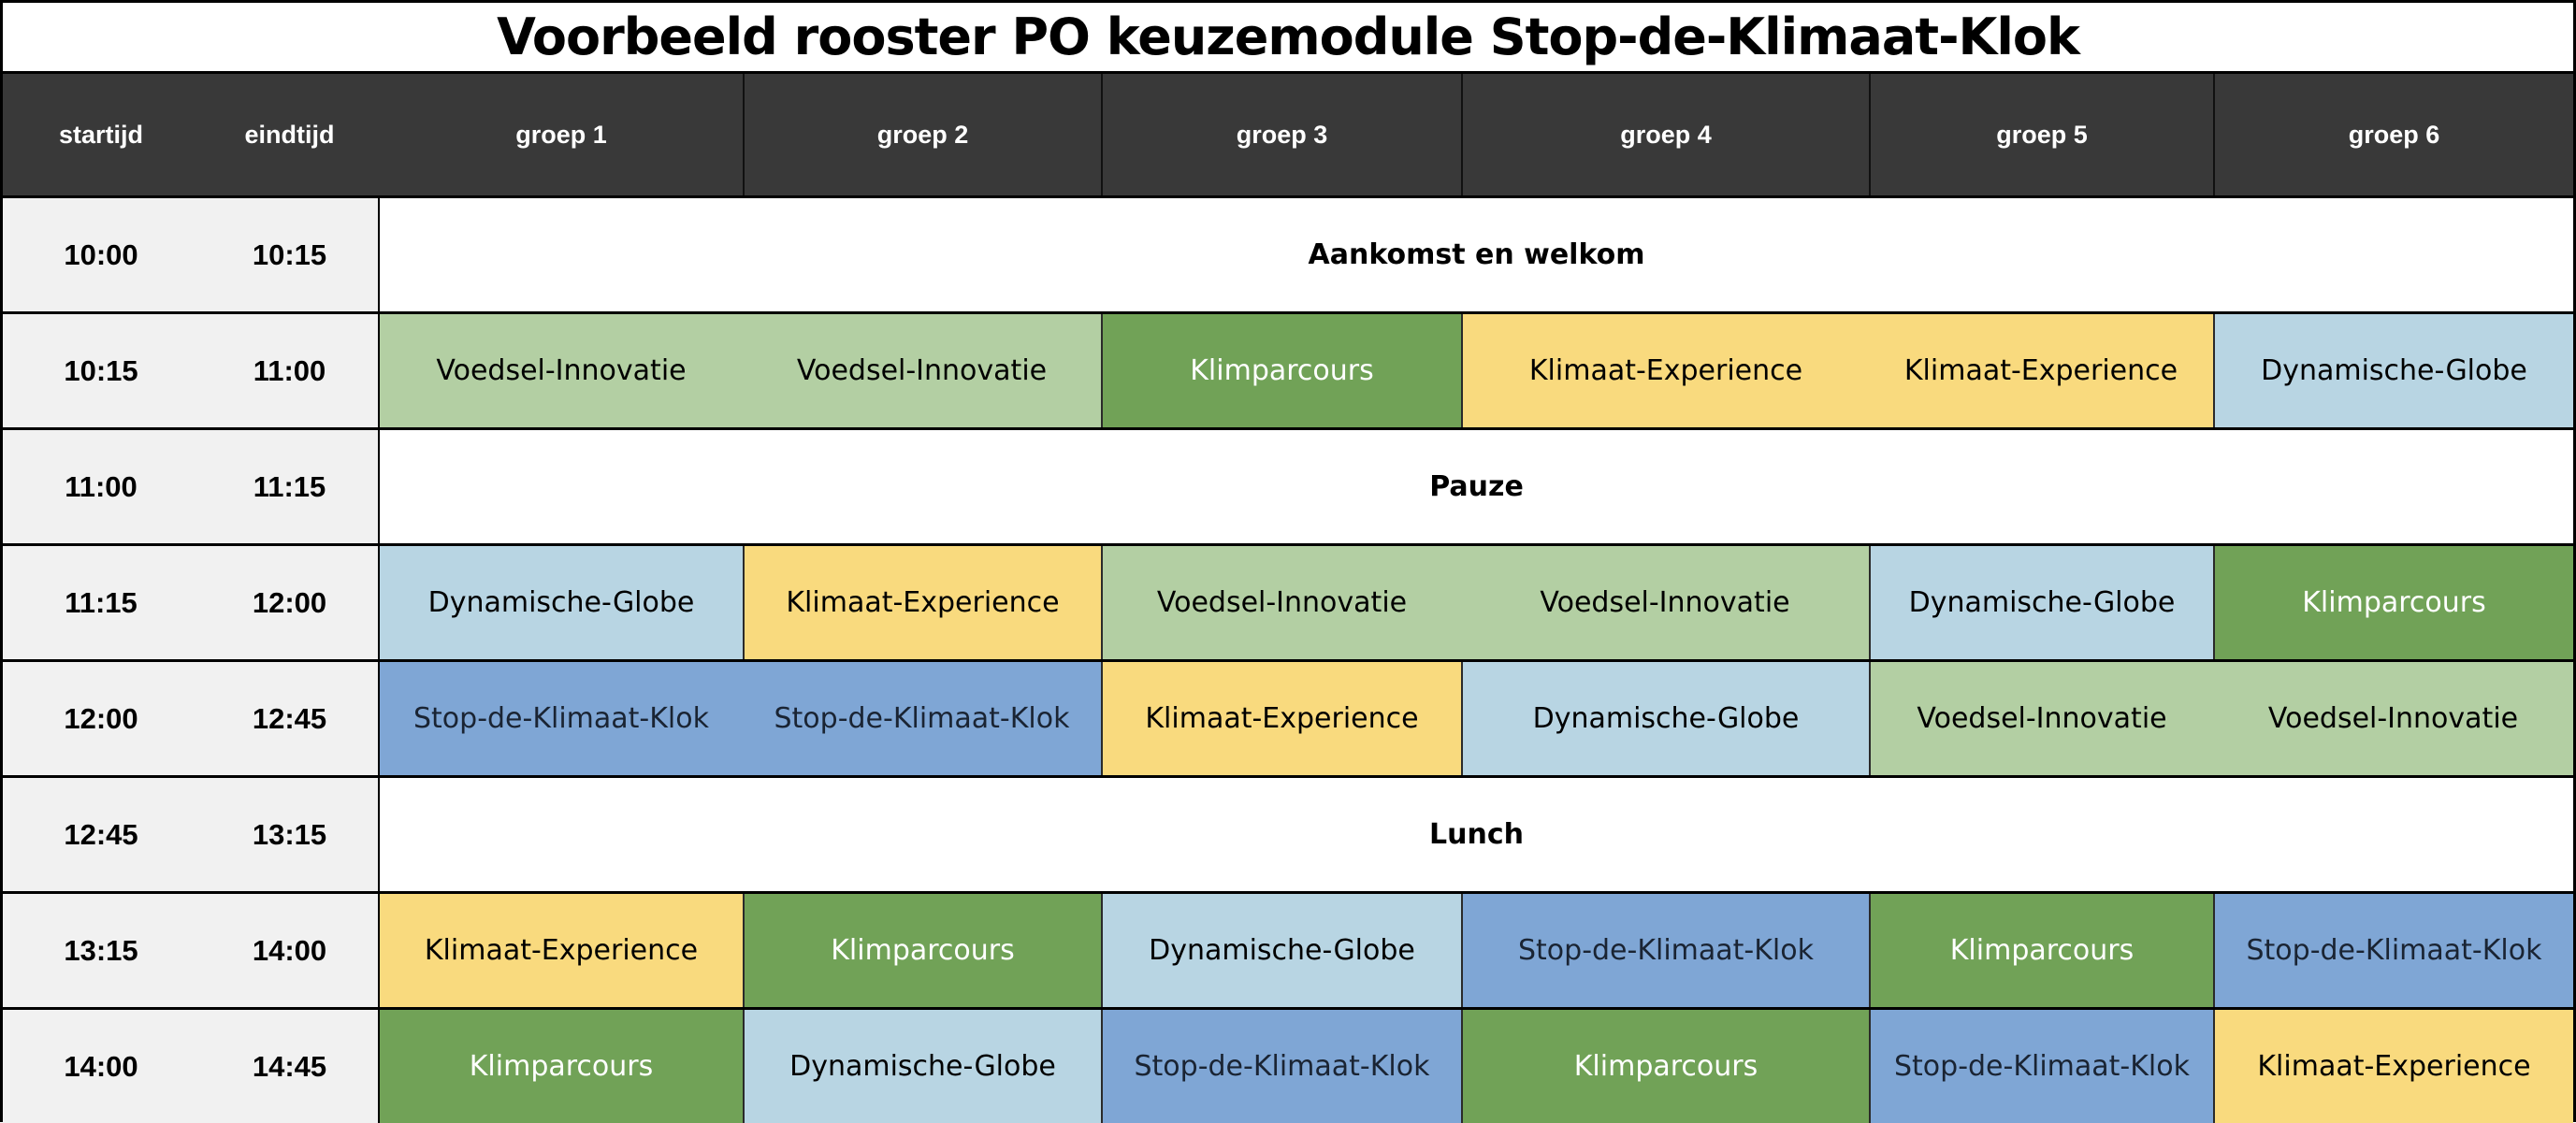 The height and width of the screenshot is (1123, 2576). Describe the element at coordinates (101, 950) in the screenshot. I see `start-time: 13:15` at that location.